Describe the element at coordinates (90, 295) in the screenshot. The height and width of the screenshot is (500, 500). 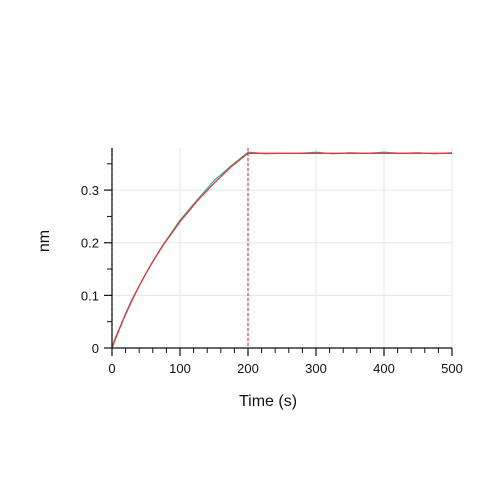
I see `y-tick-label: 0.1` at that location.